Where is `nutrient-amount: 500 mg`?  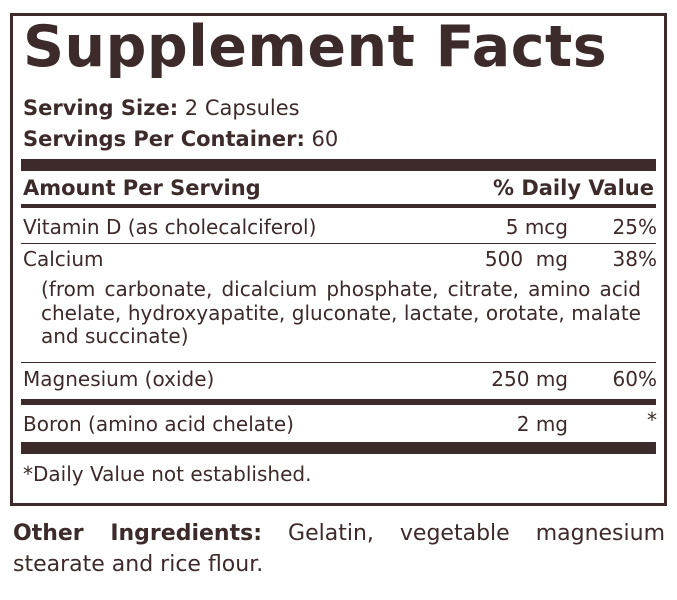
nutrient-amount: 500 mg is located at coordinates (526, 259).